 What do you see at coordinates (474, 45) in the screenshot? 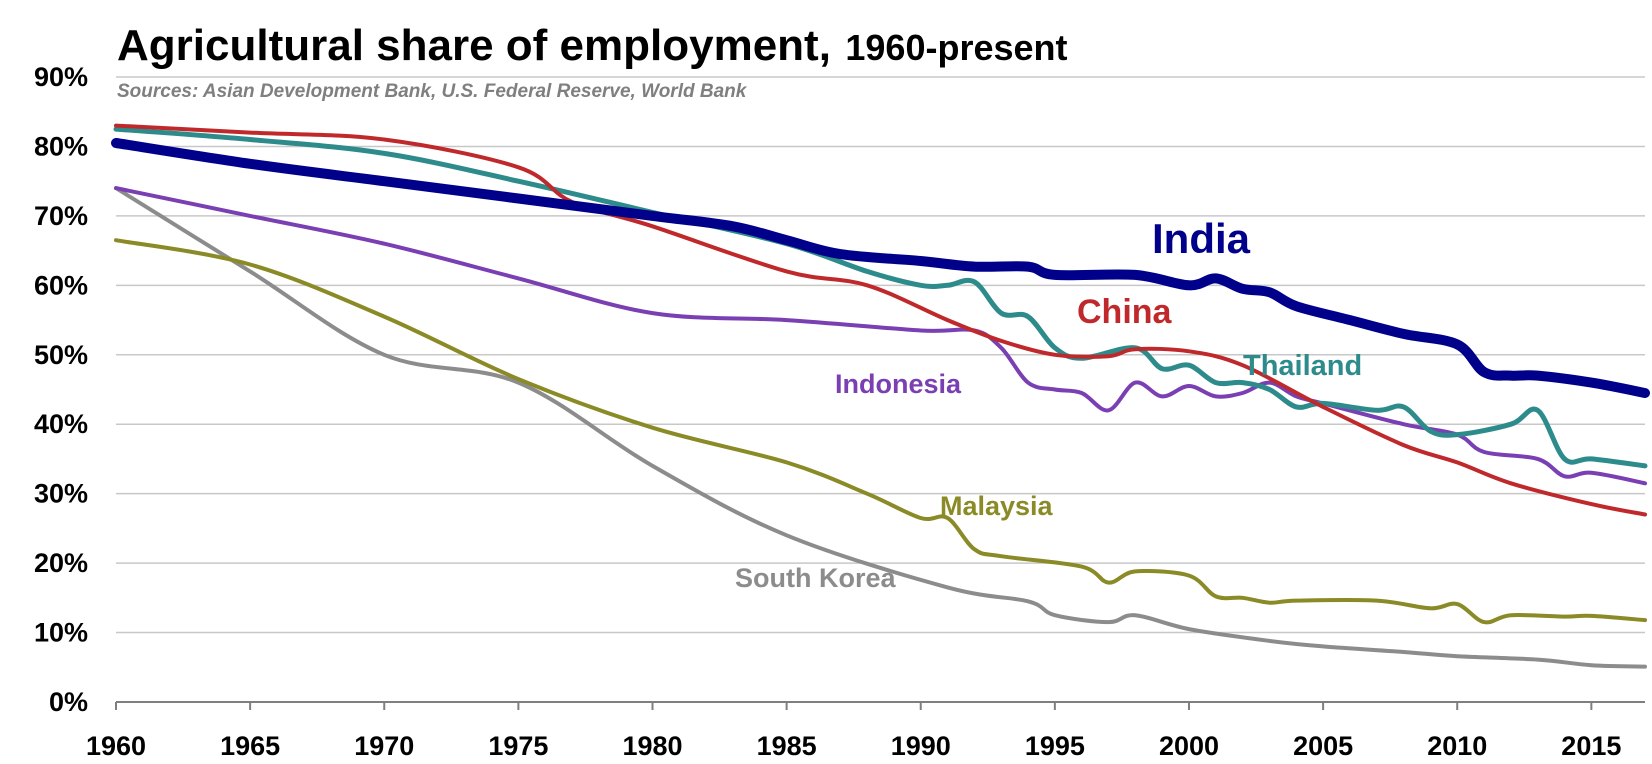
I see `chart-title-main: Agricultural share of employment,` at bounding box center [474, 45].